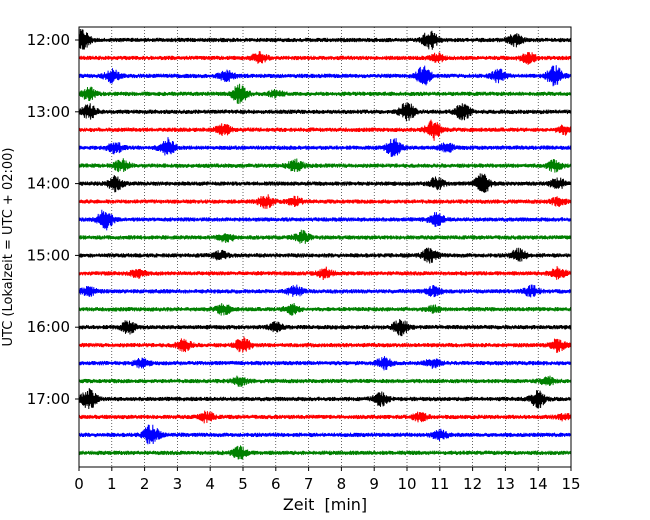 The width and height of the screenshot is (650, 520). Describe the element at coordinates (178, 484) in the screenshot. I see `x-tick-label: 3` at that location.